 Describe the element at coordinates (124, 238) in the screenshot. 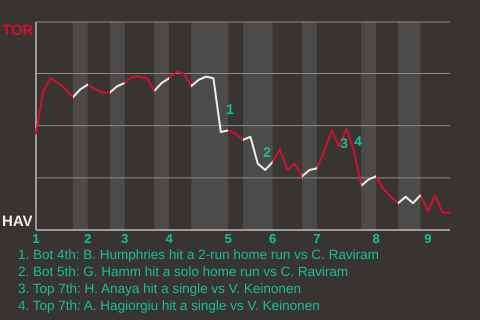

I see `x-tick-label: 3` at that location.